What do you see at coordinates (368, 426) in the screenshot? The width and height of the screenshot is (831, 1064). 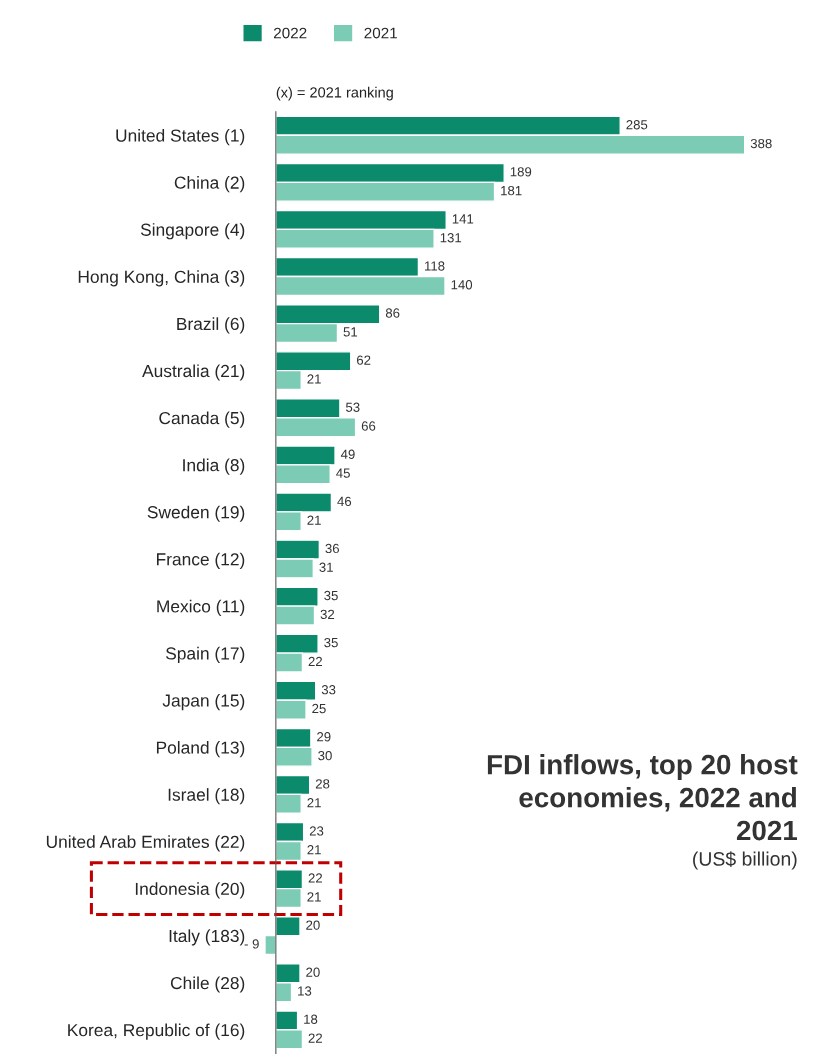 I see `data-label: 66` at bounding box center [368, 426].